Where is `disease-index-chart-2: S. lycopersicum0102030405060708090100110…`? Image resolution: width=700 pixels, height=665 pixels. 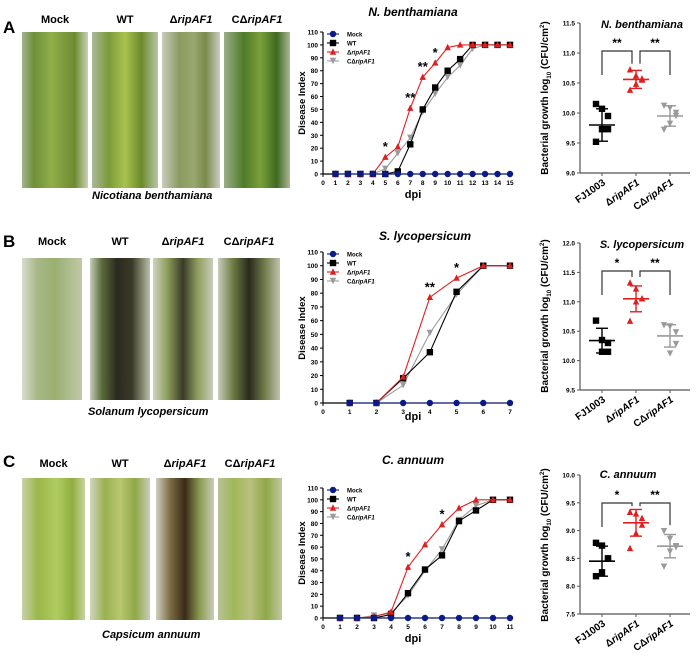
disease-index-chart-2: S. lycopersicum0102030405060708090100110… is located at coordinates (405, 326).